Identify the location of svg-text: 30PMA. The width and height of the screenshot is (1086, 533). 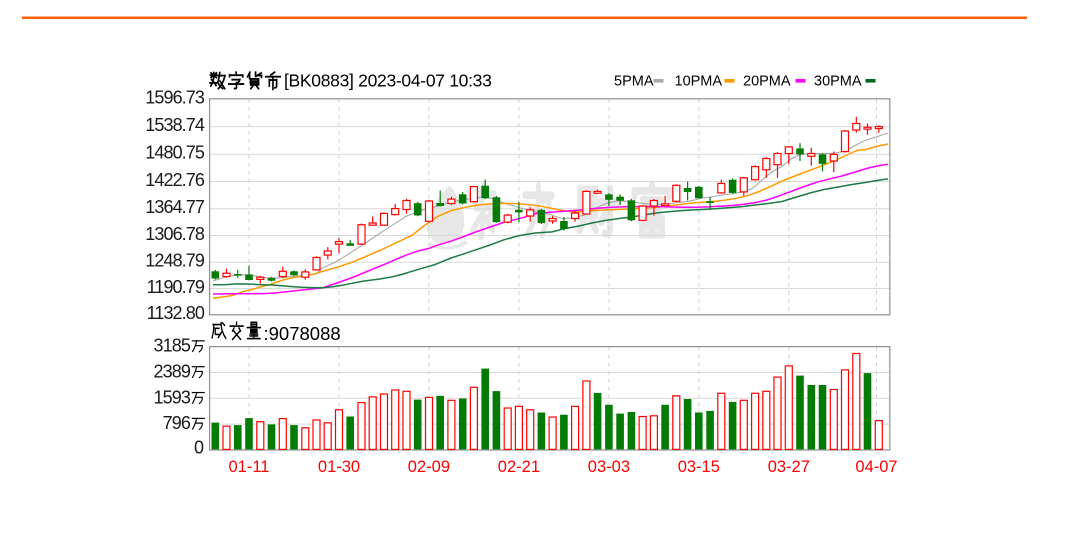
(838, 82).